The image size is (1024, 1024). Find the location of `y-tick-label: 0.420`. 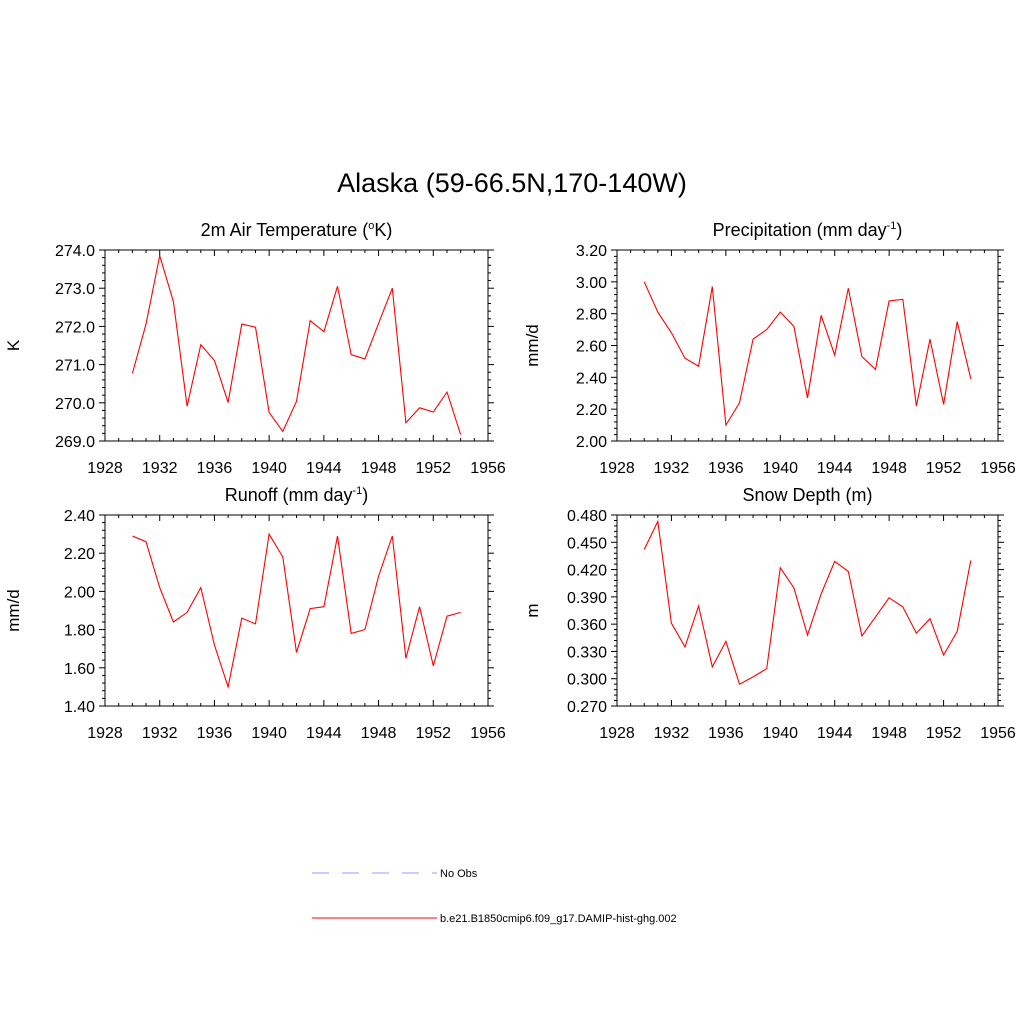

y-tick-label: 0.420 is located at coordinates (587, 571).